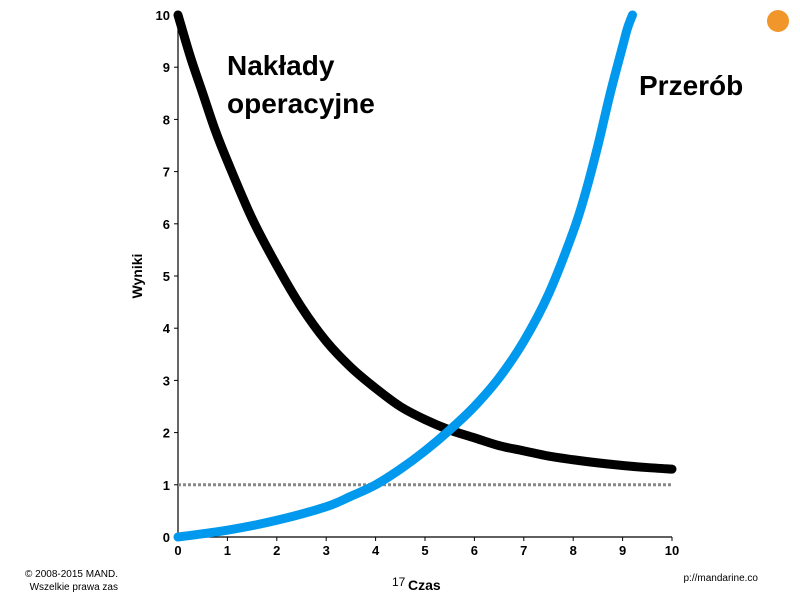 This screenshot has height=600, width=800. I want to click on x-tick-label: 4, so click(376, 550).